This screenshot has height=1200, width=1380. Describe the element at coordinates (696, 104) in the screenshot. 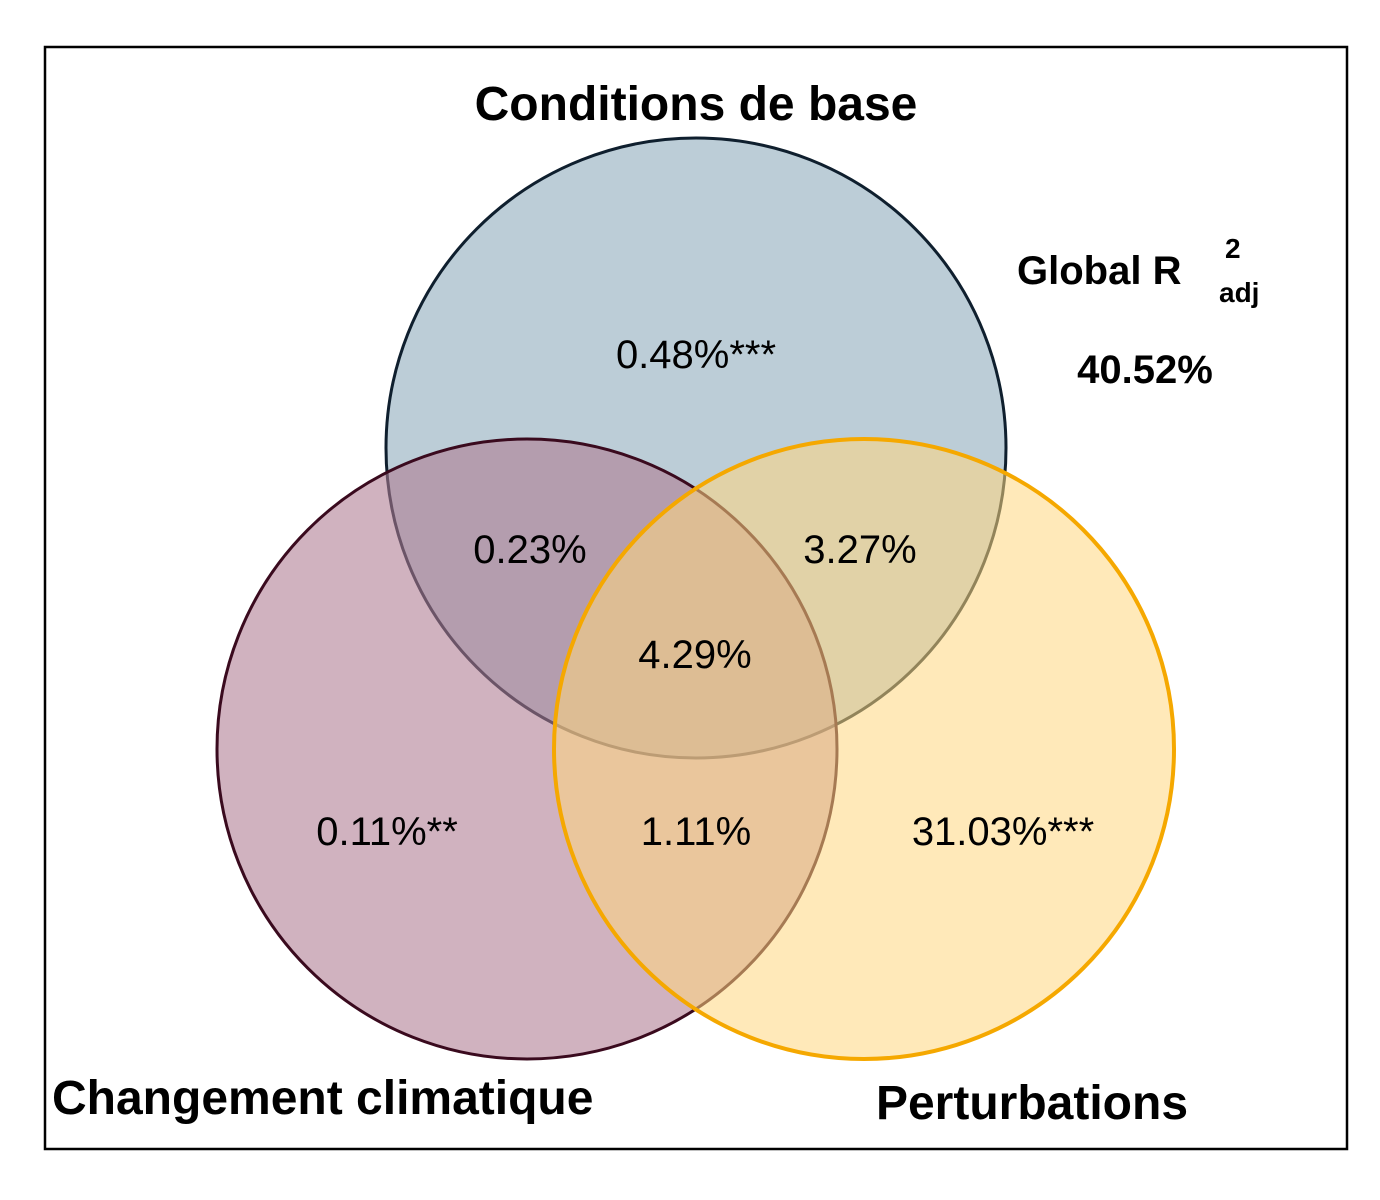

I see `label-conditions-de-base: Conditions de base` at that location.